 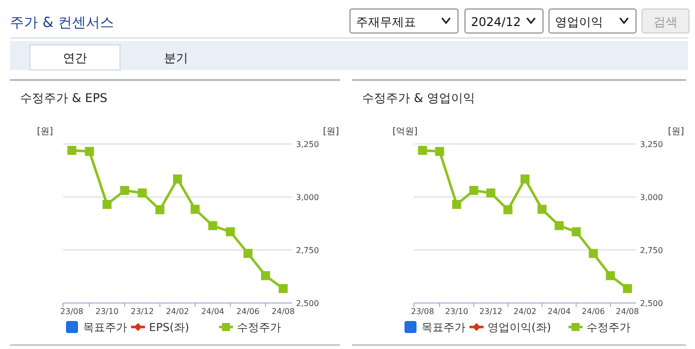 I want to click on legend-label: 영업이익(좌), so click(x=520, y=327).